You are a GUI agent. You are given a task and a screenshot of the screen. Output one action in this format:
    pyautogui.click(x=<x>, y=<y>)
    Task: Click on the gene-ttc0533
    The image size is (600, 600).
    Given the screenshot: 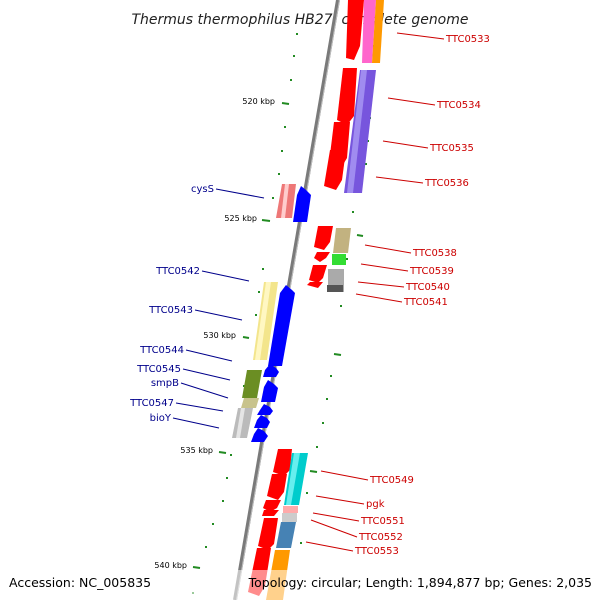 What is the action you would take?
    pyautogui.click(x=355, y=30)
    